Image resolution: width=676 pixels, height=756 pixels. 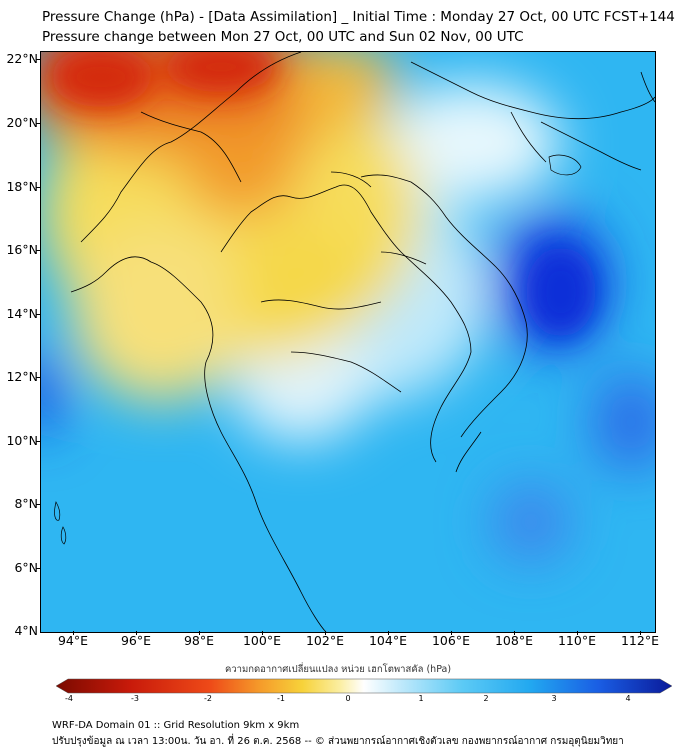 I want to click on colorbar-label-3: 3, so click(x=554, y=698).